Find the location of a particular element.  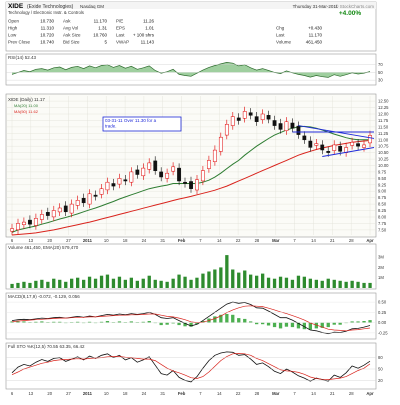

exchange: Nasdaq GM is located at coordinates (92, 6).